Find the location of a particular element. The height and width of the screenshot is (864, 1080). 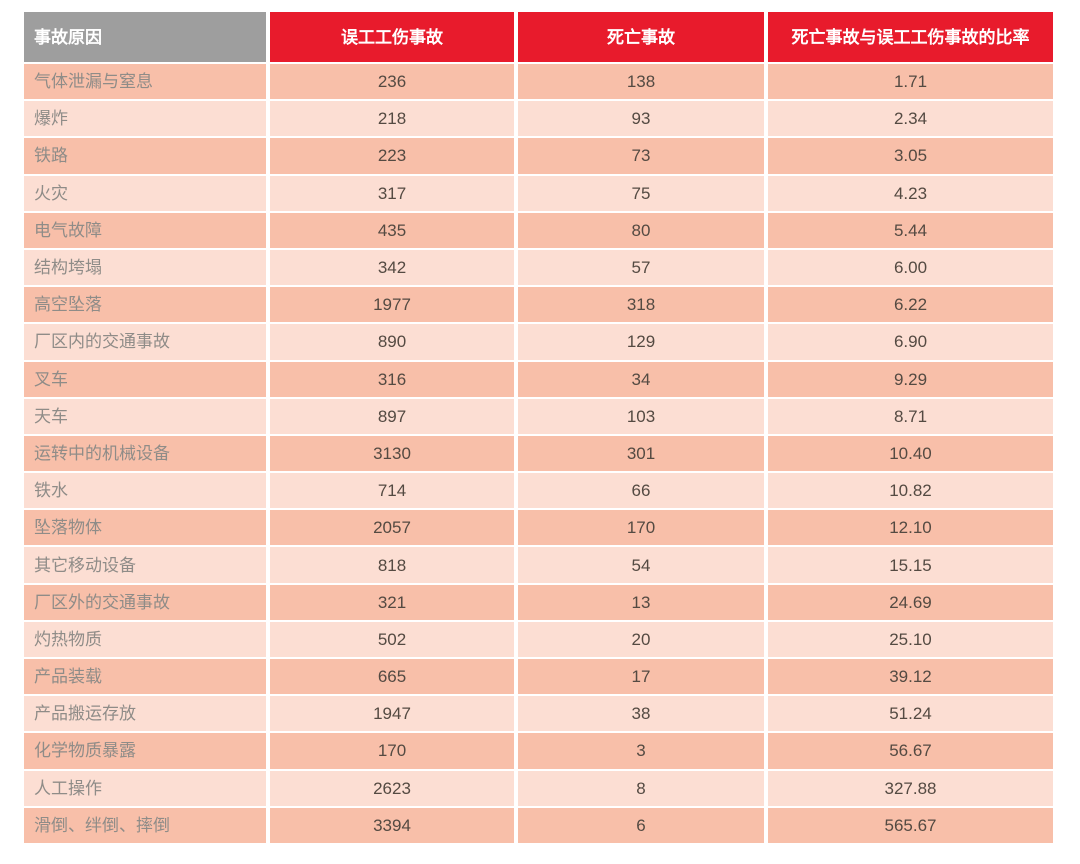

cell-fatal: 34 is located at coordinates (641, 379).